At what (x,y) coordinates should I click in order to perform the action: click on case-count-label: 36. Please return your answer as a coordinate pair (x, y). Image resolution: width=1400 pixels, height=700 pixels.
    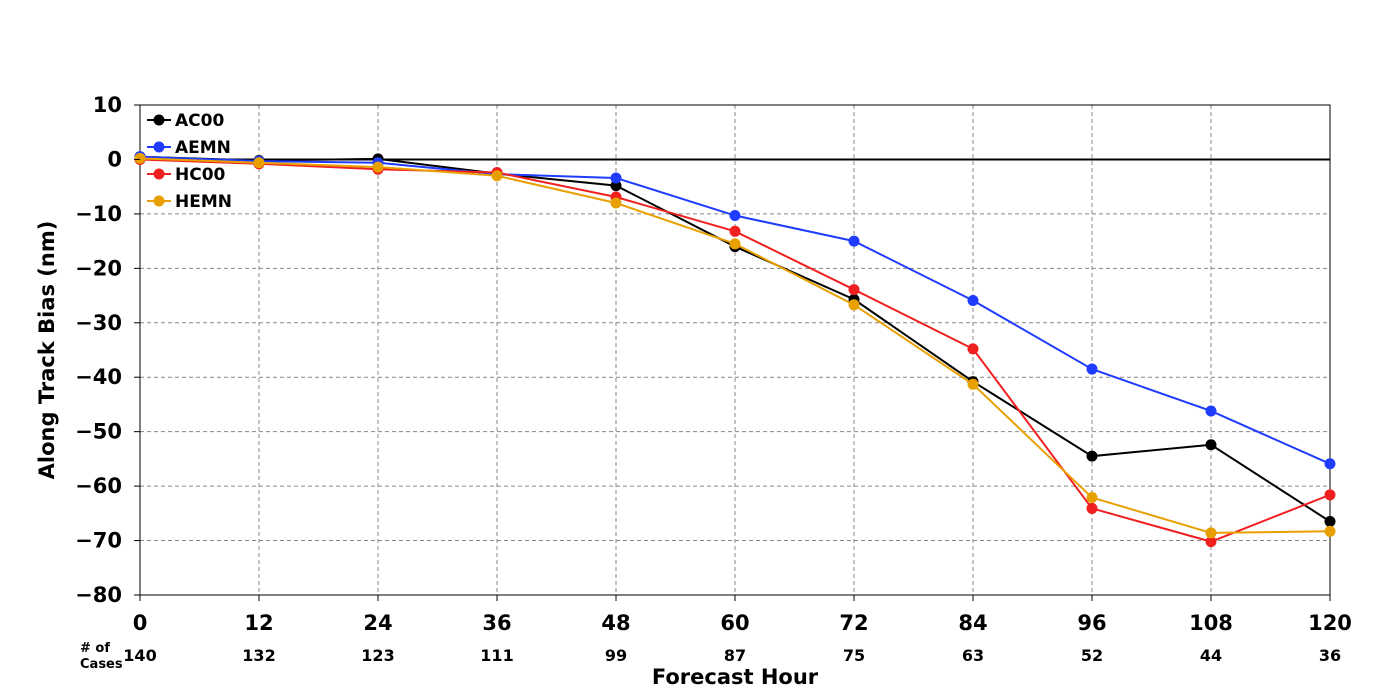
    Looking at the image, I should click on (1330, 655).